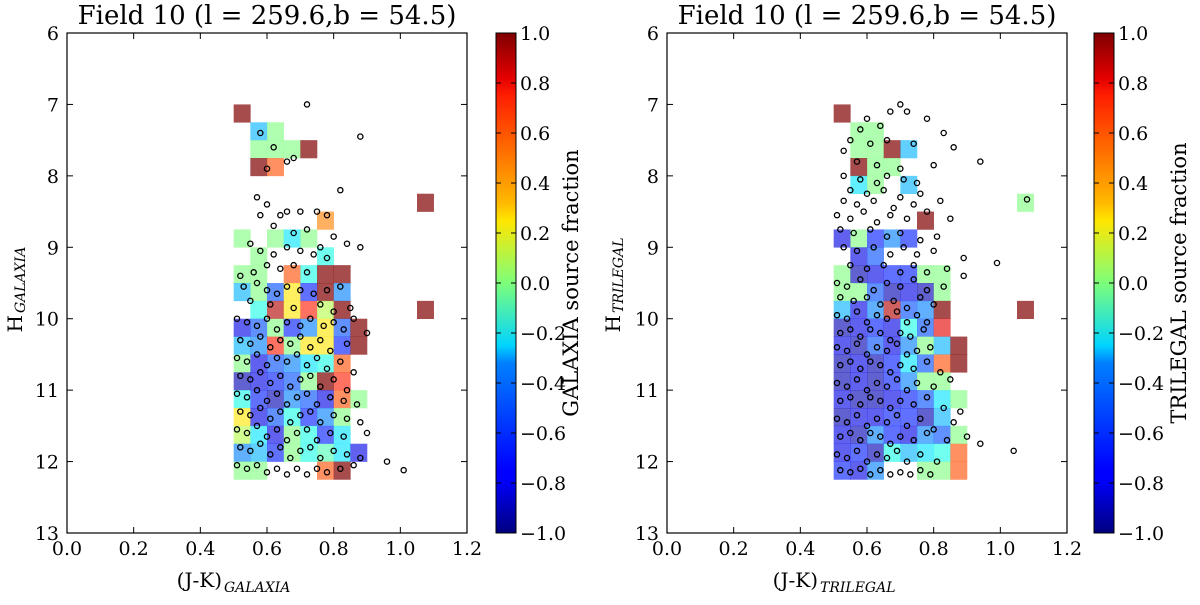 This screenshot has width=1200, height=605. What do you see at coordinates (653, 177) in the screenshot?
I see `trilegal-y-tick-label: 8` at bounding box center [653, 177].